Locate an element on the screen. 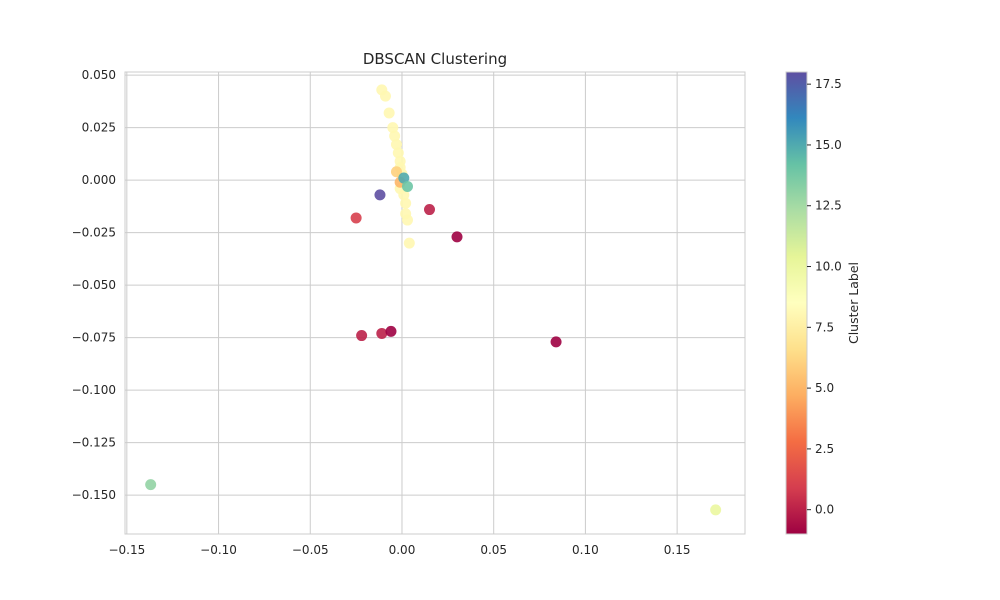 This screenshot has width=1000, height=600. chart-title: DBSCAN Clustering is located at coordinates (435, 59).